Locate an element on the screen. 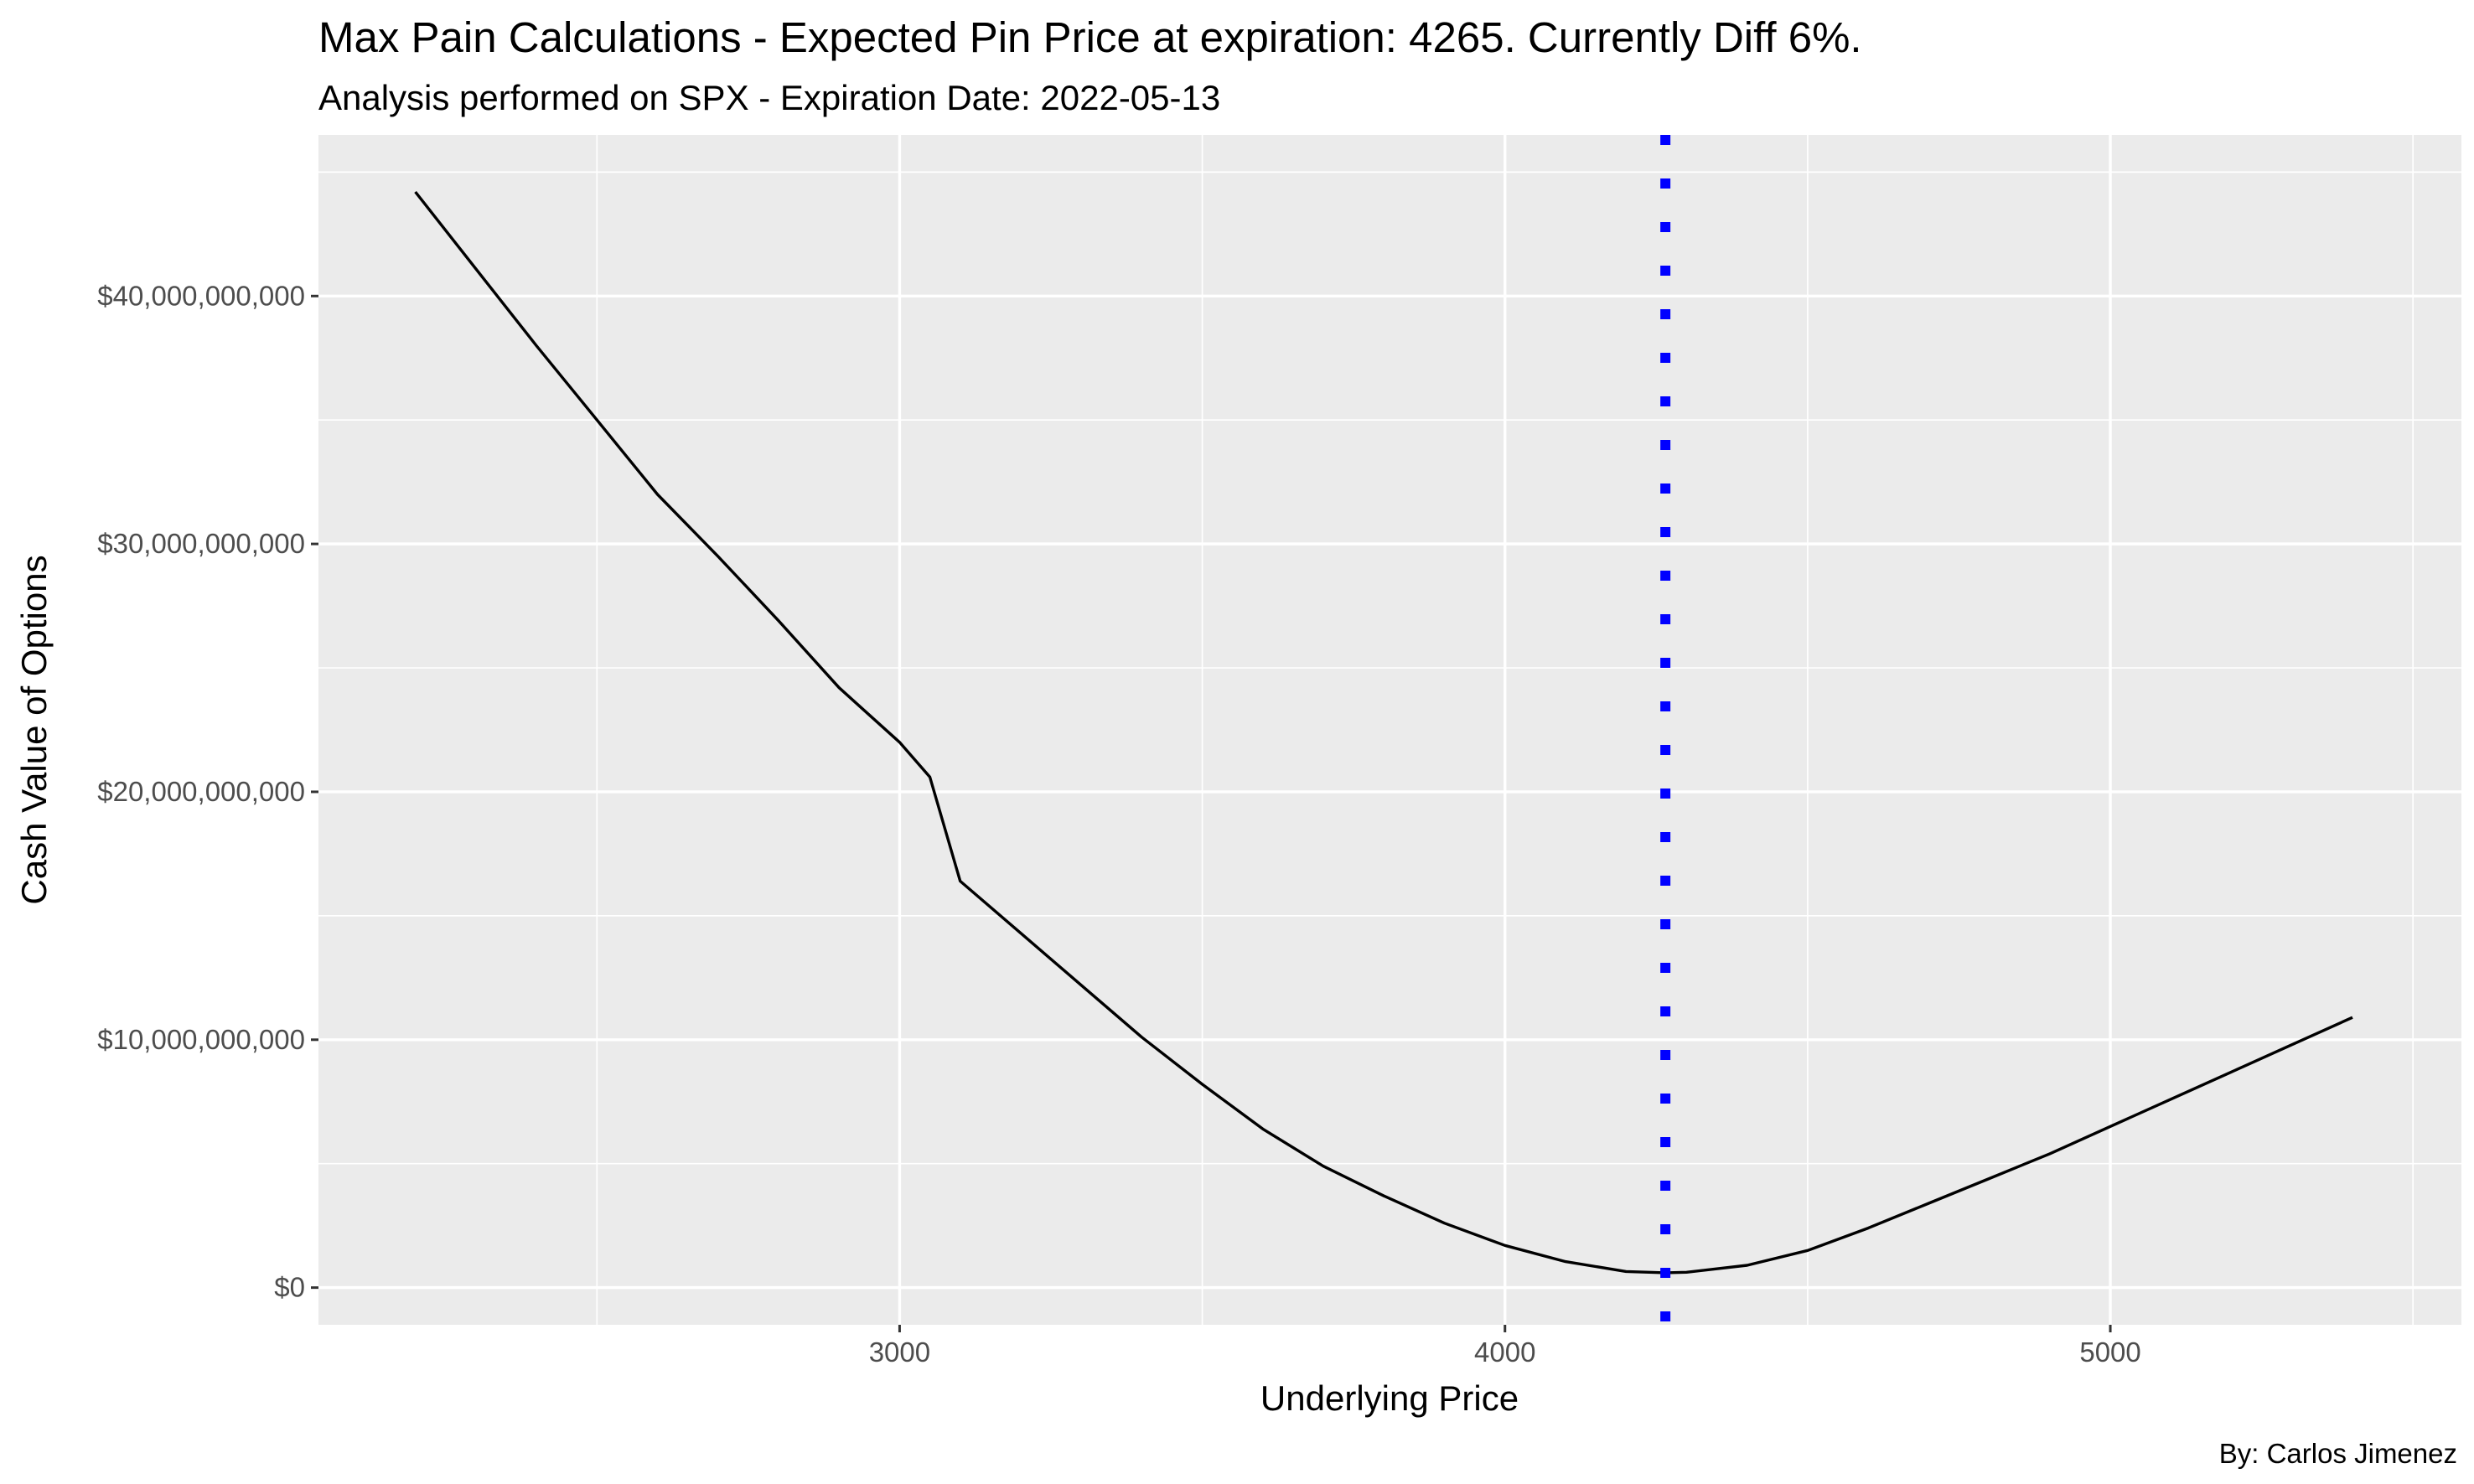 The image size is (2474, 1484). y-tick-label: $20,000,000,000 is located at coordinates (201, 791).